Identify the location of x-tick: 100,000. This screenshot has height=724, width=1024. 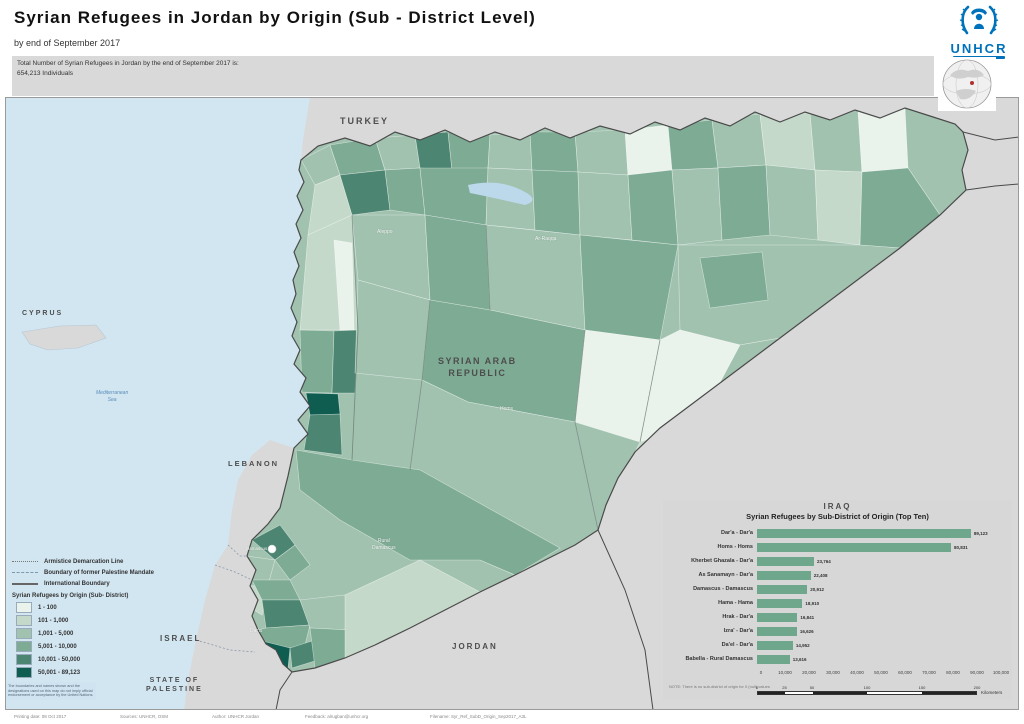
(1001, 672).